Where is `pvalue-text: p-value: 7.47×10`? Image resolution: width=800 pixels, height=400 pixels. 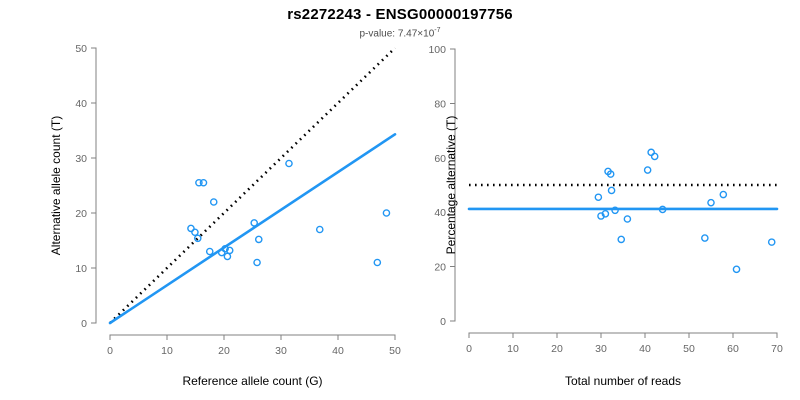
pvalue-text: p-value: 7.47×10 is located at coordinates (397, 34).